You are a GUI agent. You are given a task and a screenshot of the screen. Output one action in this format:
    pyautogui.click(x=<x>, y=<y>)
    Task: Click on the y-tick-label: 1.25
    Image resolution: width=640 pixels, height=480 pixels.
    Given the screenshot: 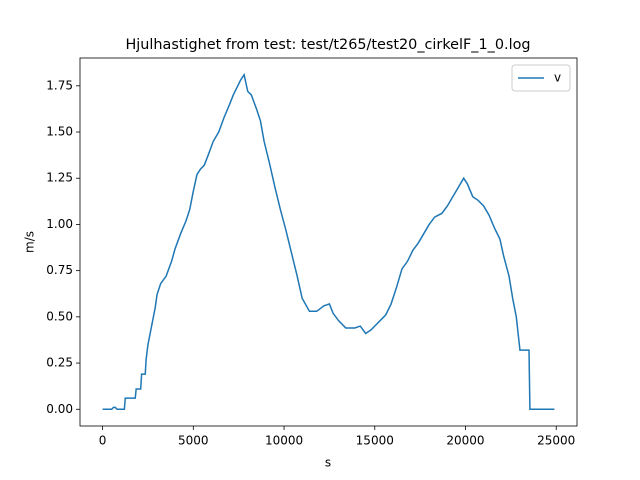 What is the action you would take?
    pyautogui.click(x=59, y=178)
    